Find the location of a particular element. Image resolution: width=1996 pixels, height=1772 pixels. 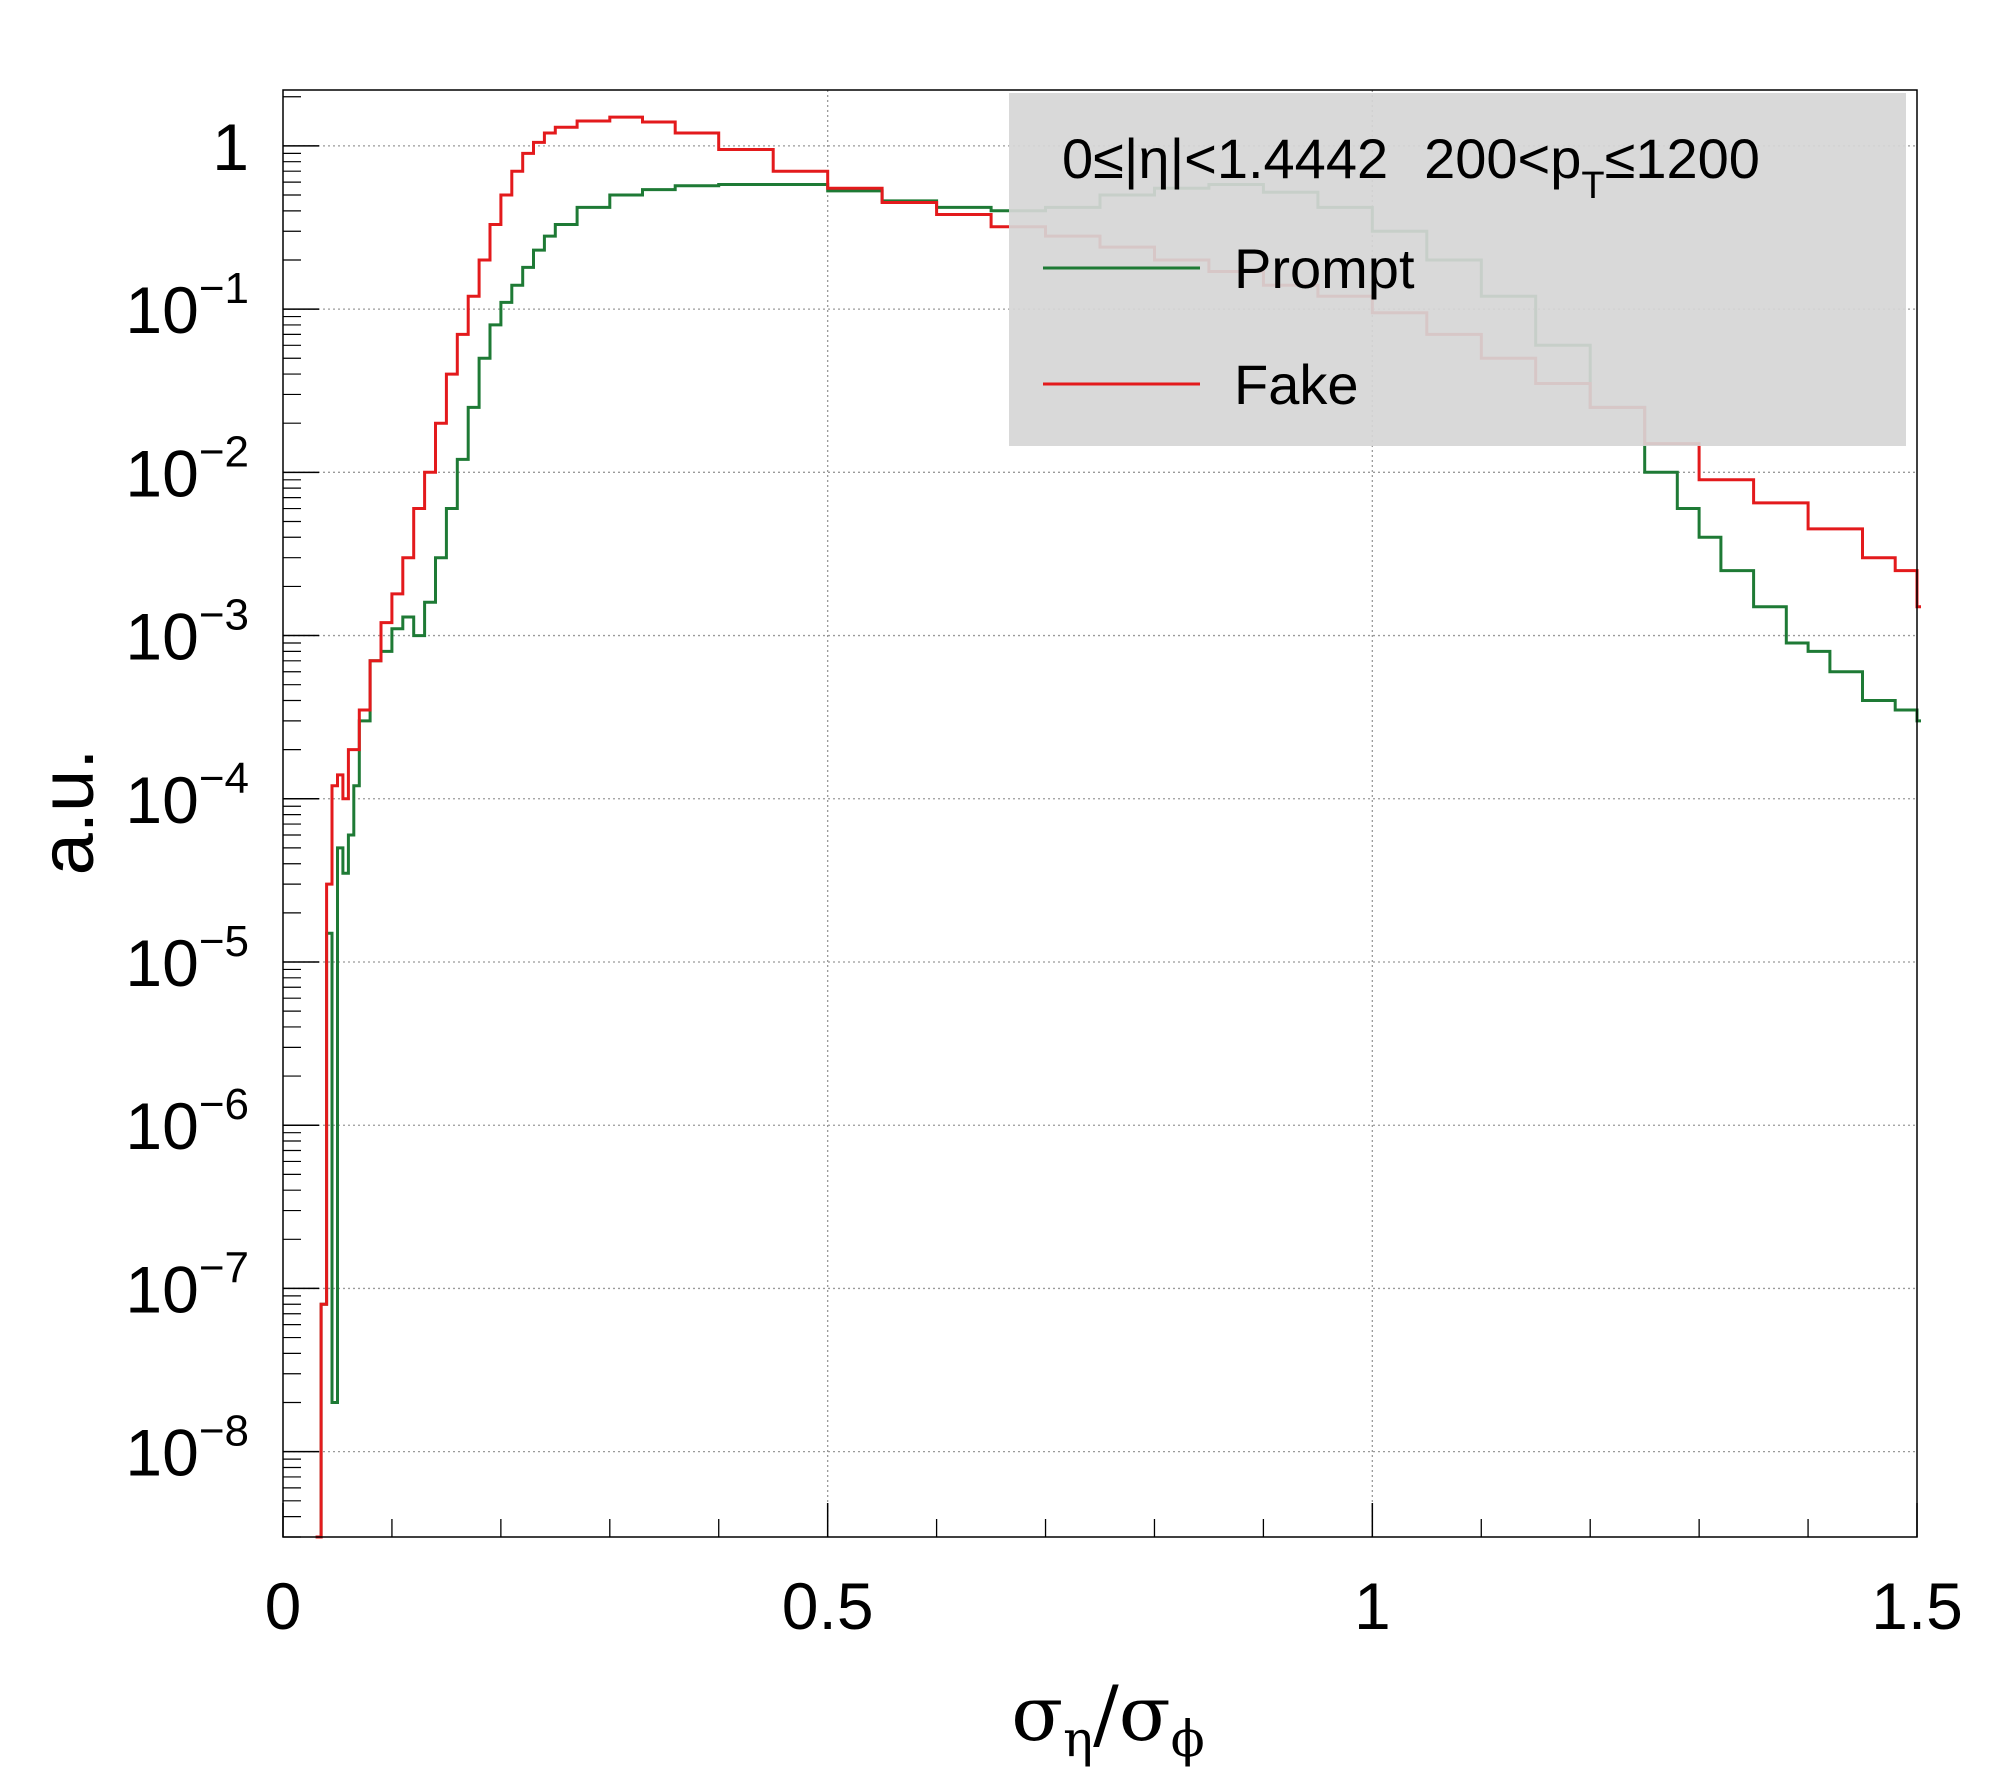

x-tick-label: 0.5 is located at coordinates (828, 1606).